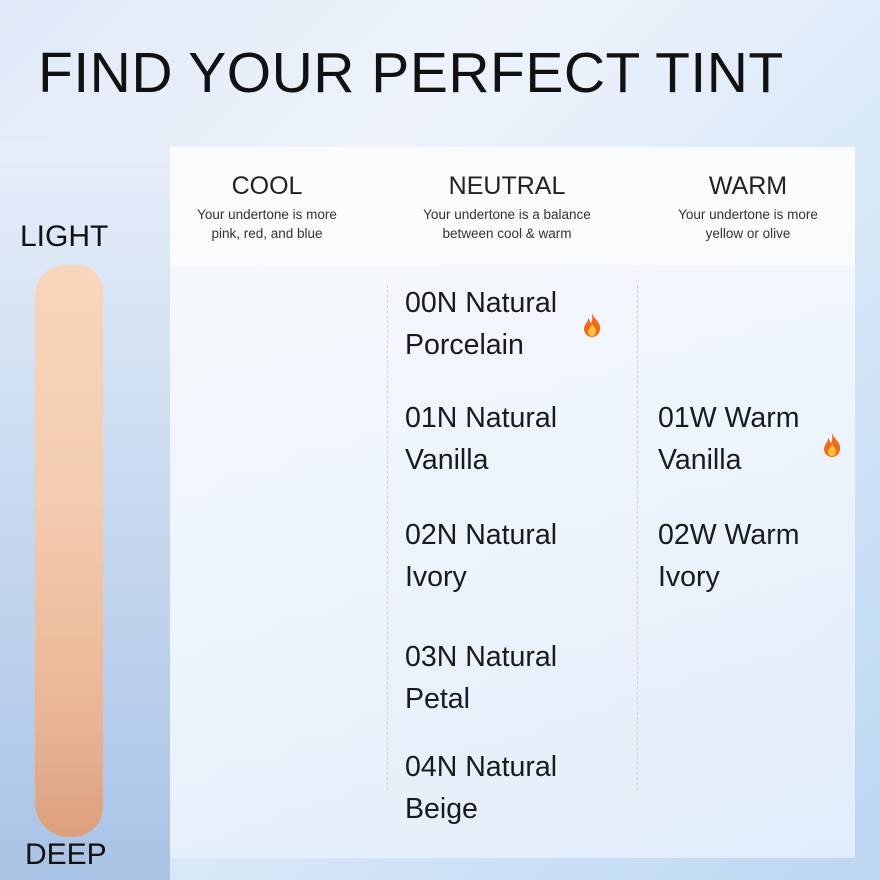 The image size is (880, 880). I want to click on column-desc: pink, red, and blue, so click(267, 233).